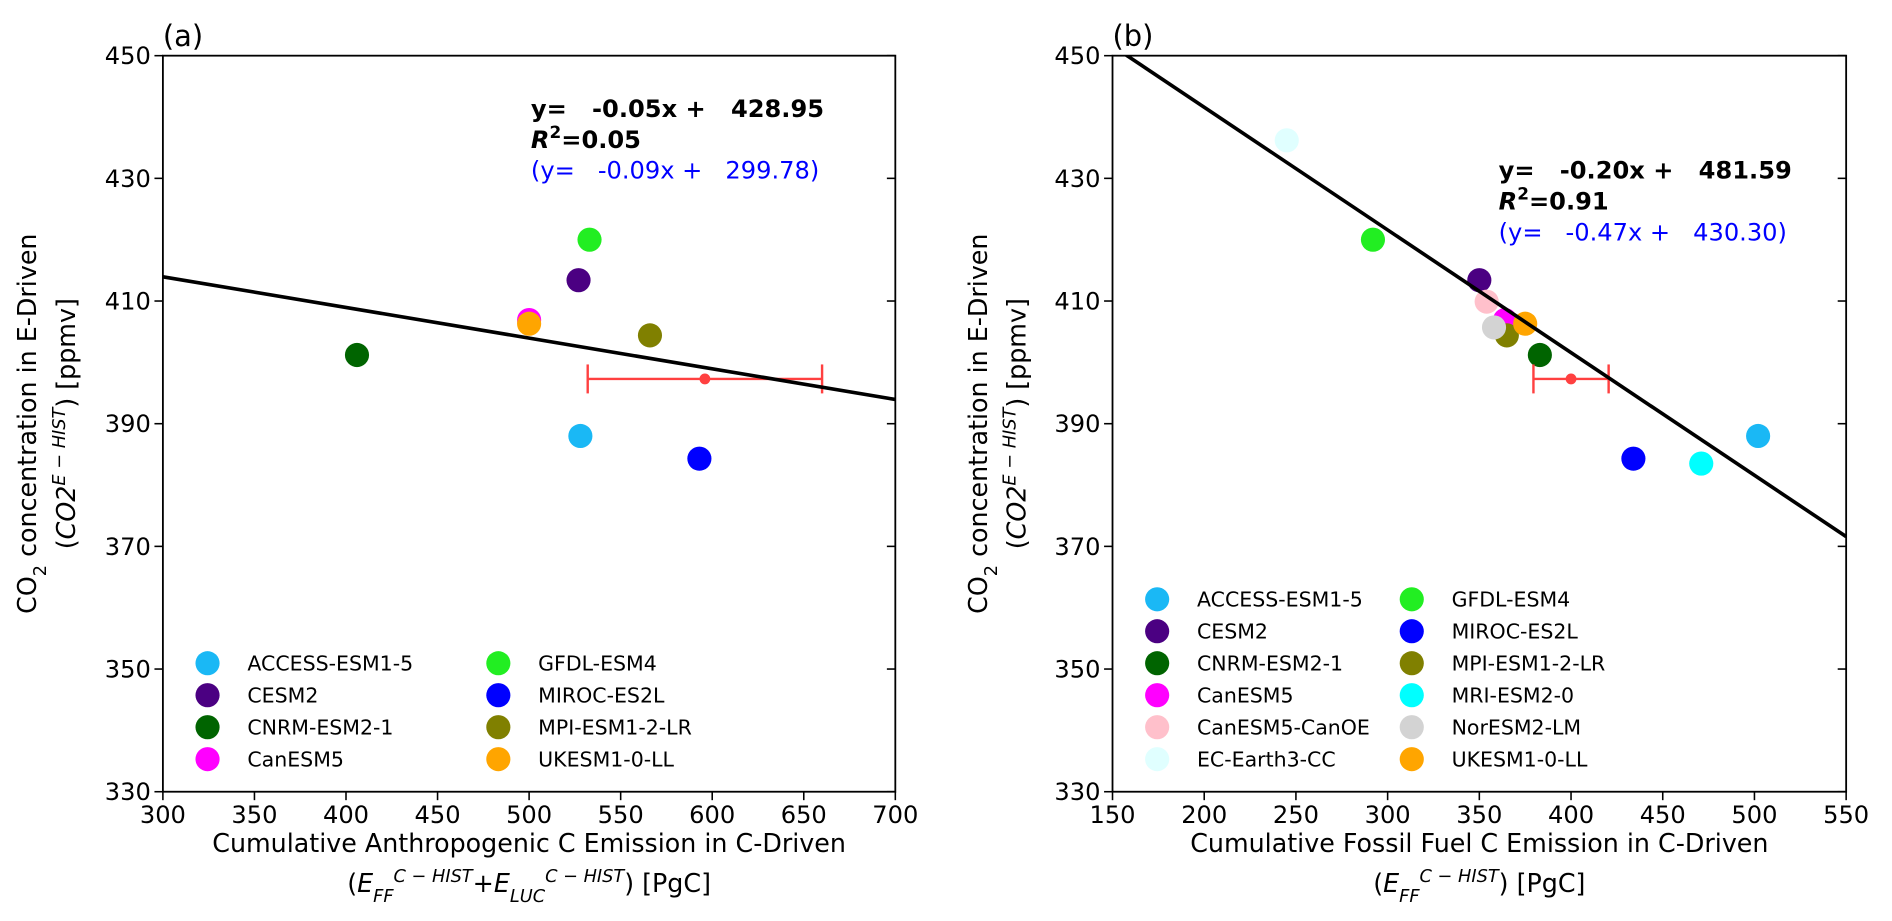 This screenshot has width=1892, height=921. I want to click on label-part: R, so click(1508, 202).